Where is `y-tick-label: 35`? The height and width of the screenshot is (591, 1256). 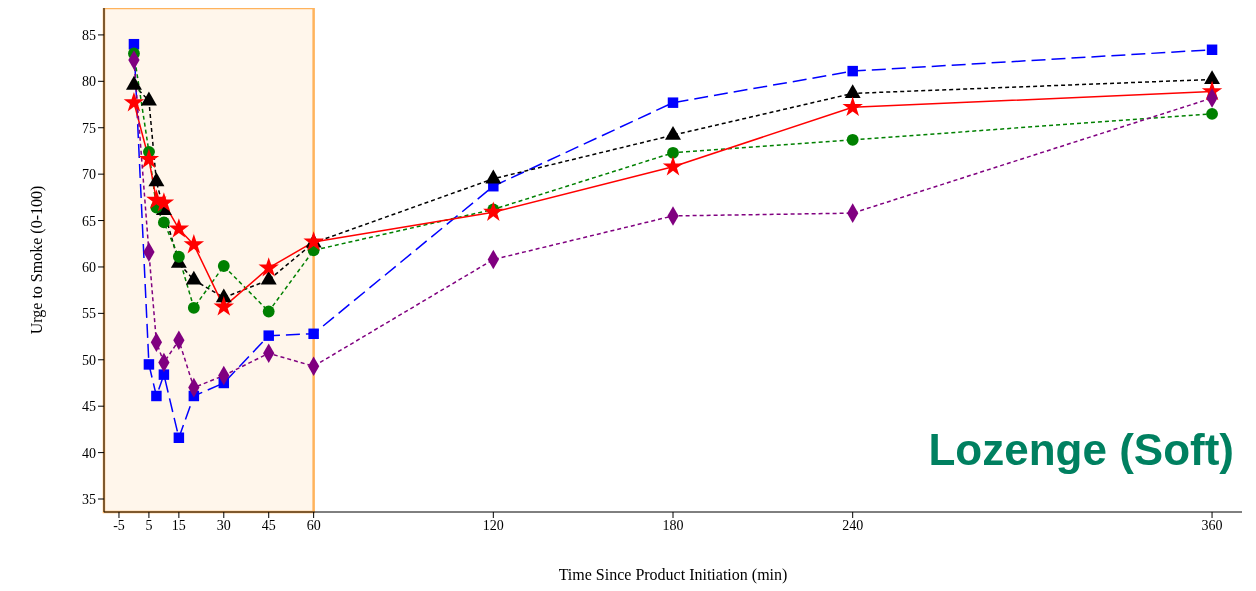 y-tick-label: 35 is located at coordinates (89, 499).